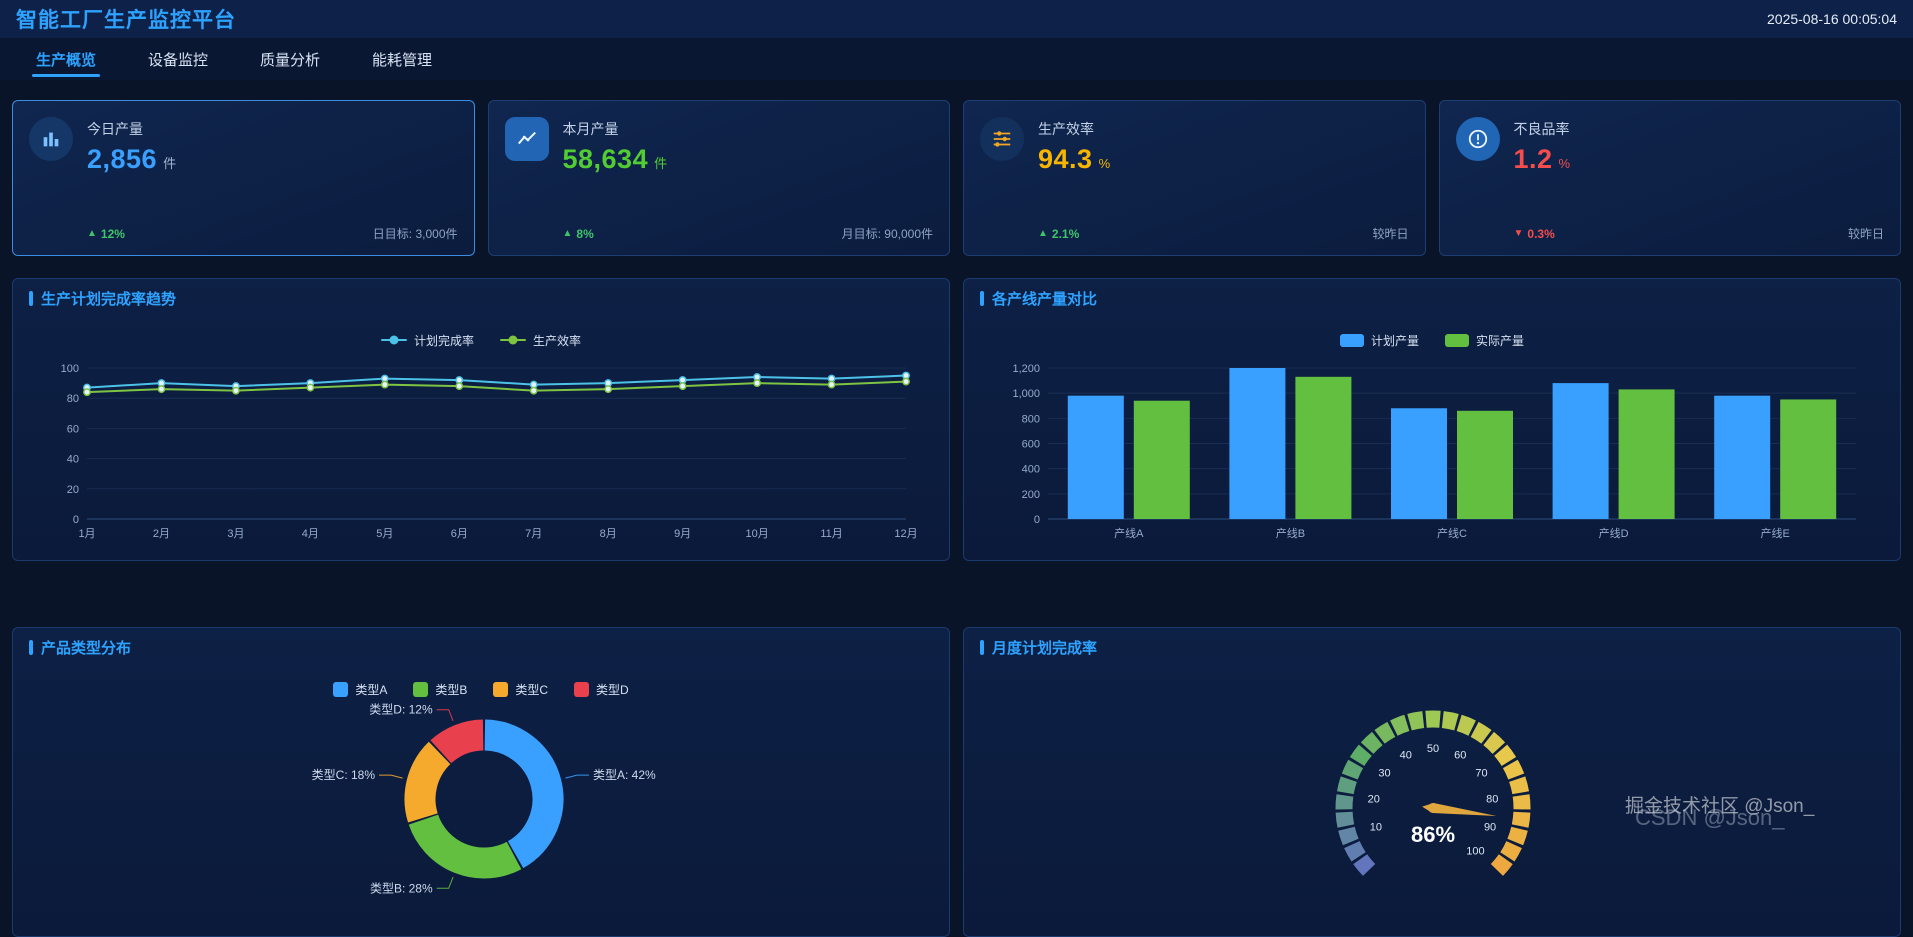 The width and height of the screenshot is (1913, 937). I want to click on panel-title-trend: 生产计划完成率趋势, so click(481, 298).